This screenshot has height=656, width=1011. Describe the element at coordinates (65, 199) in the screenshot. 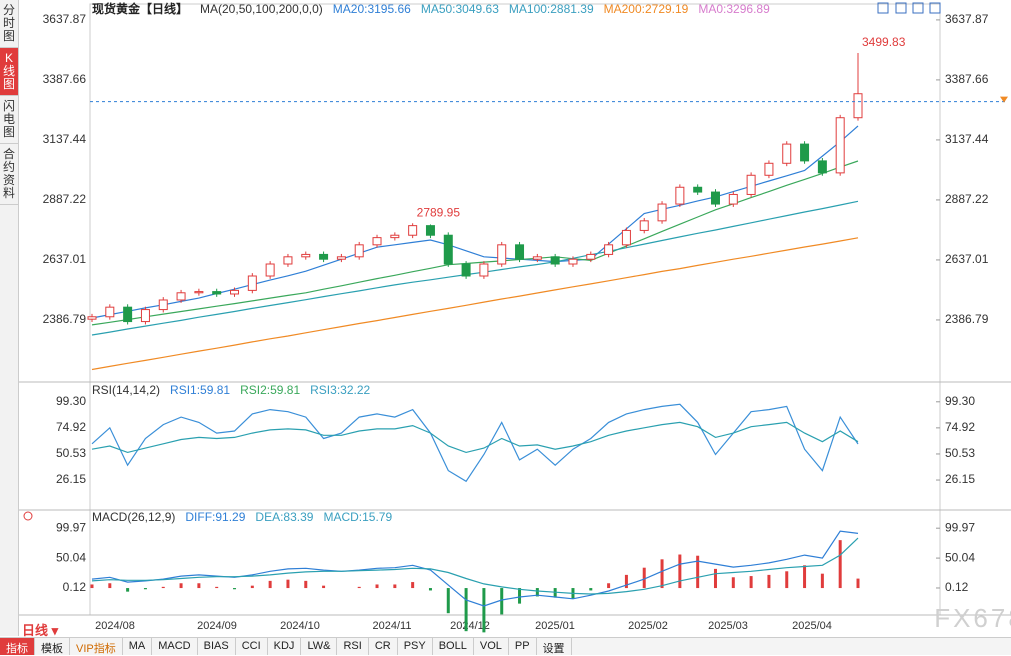

I see `y-tick-label: 2887.22` at that location.